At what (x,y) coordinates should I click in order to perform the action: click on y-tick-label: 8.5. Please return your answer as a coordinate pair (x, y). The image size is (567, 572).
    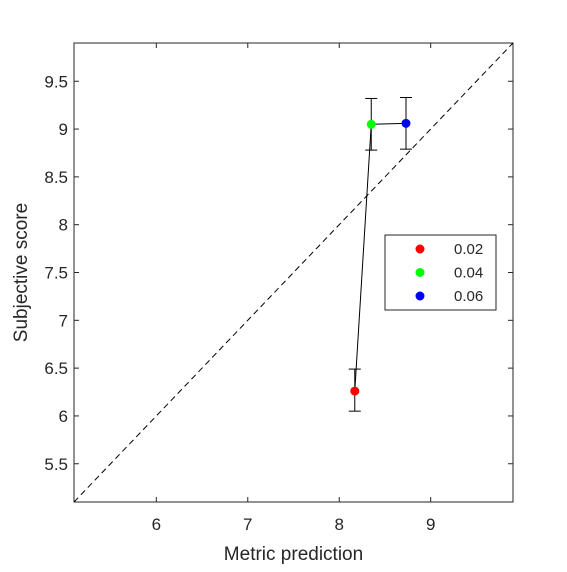
    Looking at the image, I should click on (56, 177).